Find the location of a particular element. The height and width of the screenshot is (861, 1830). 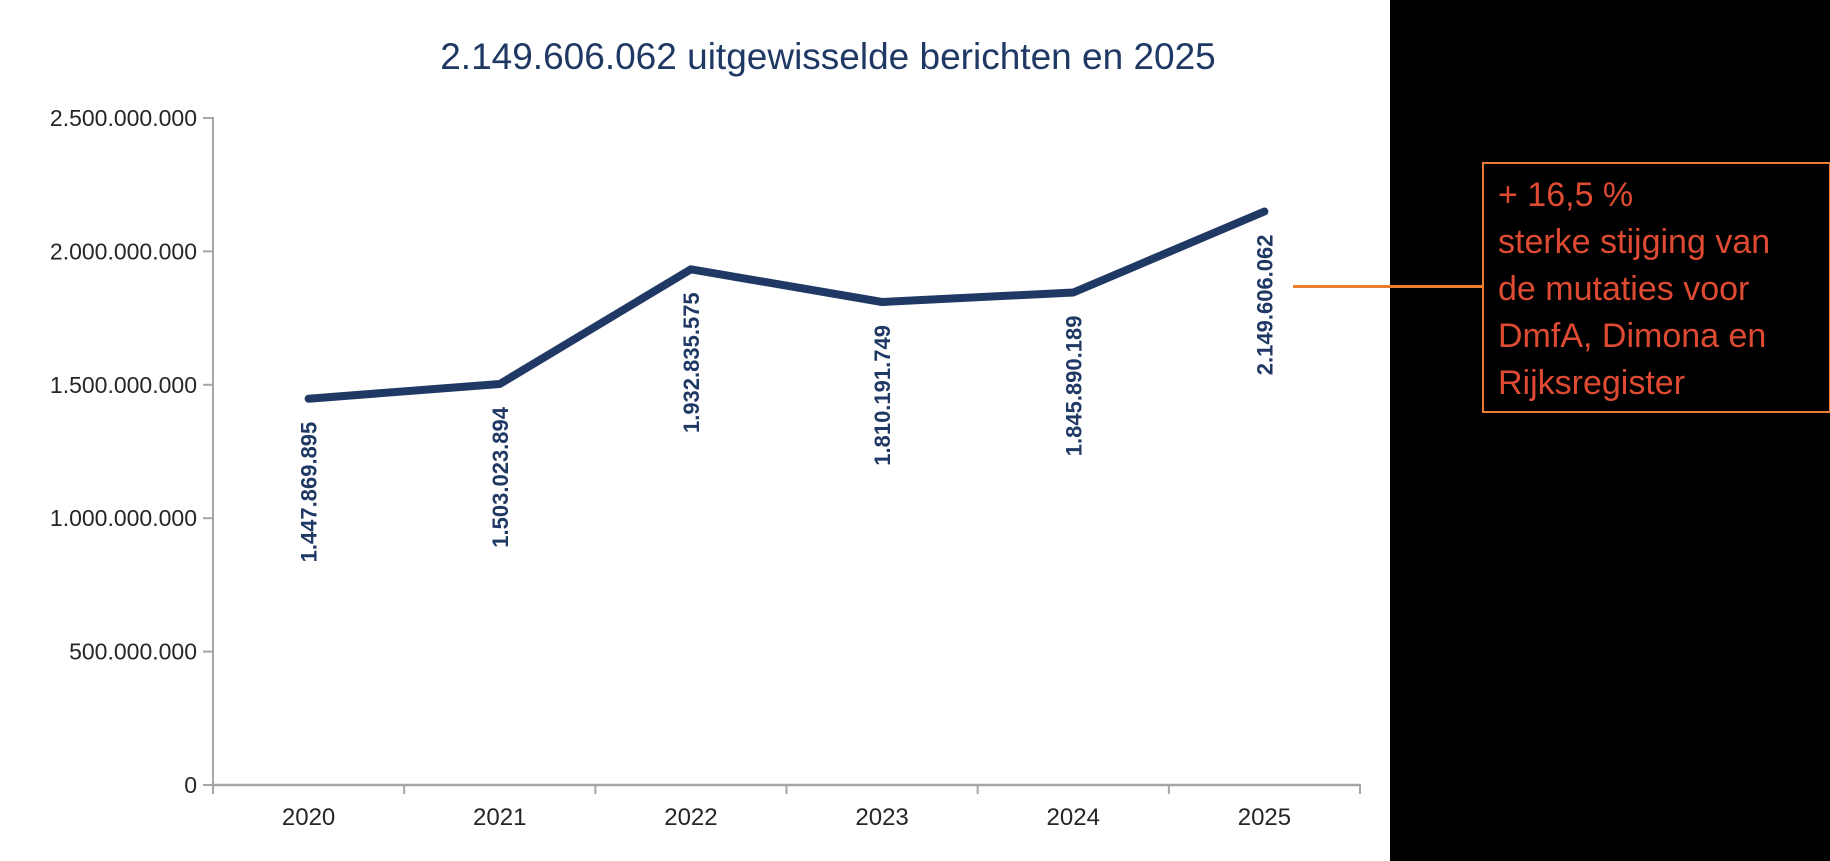

callout-line: sterke stijging van is located at coordinates (1634, 242).